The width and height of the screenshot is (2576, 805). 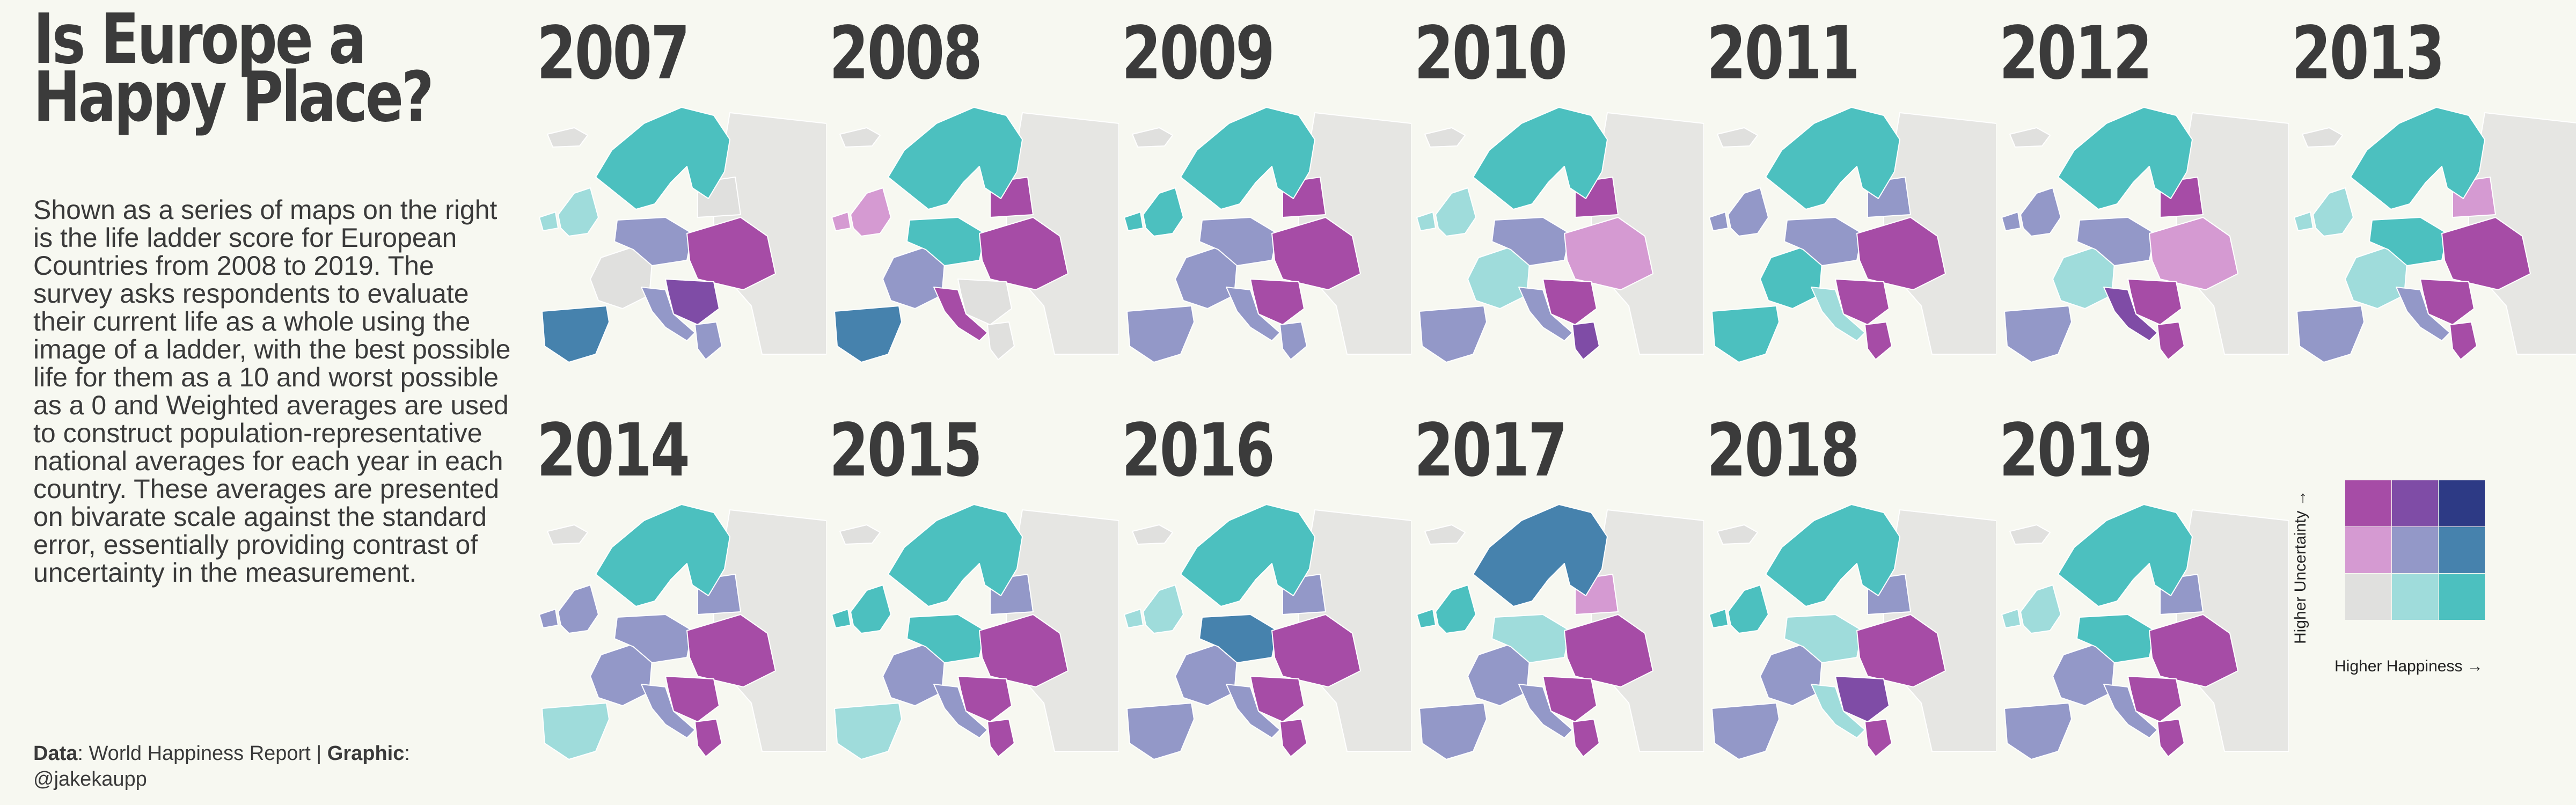 What do you see at coordinates (1878, 738) in the screenshot?
I see `region-greece-2018` at bounding box center [1878, 738].